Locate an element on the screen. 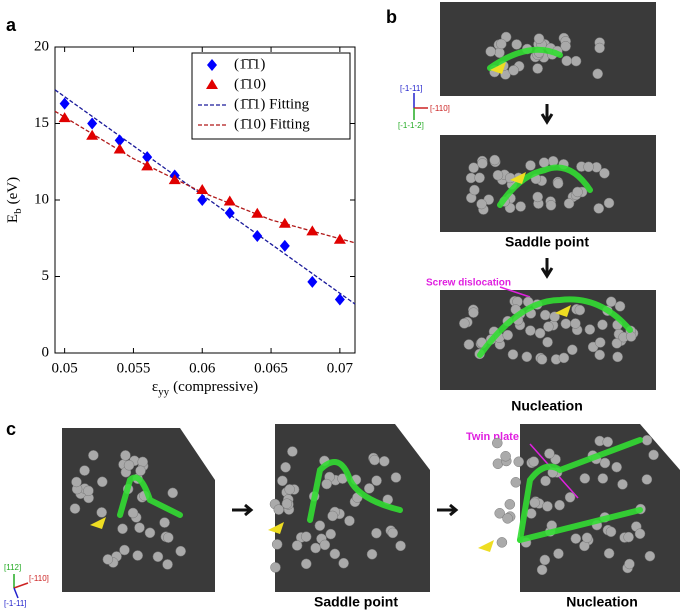 Image resolution: width=685 pixels, height=611 pixels. sim-image is located at coordinates (138, 510).